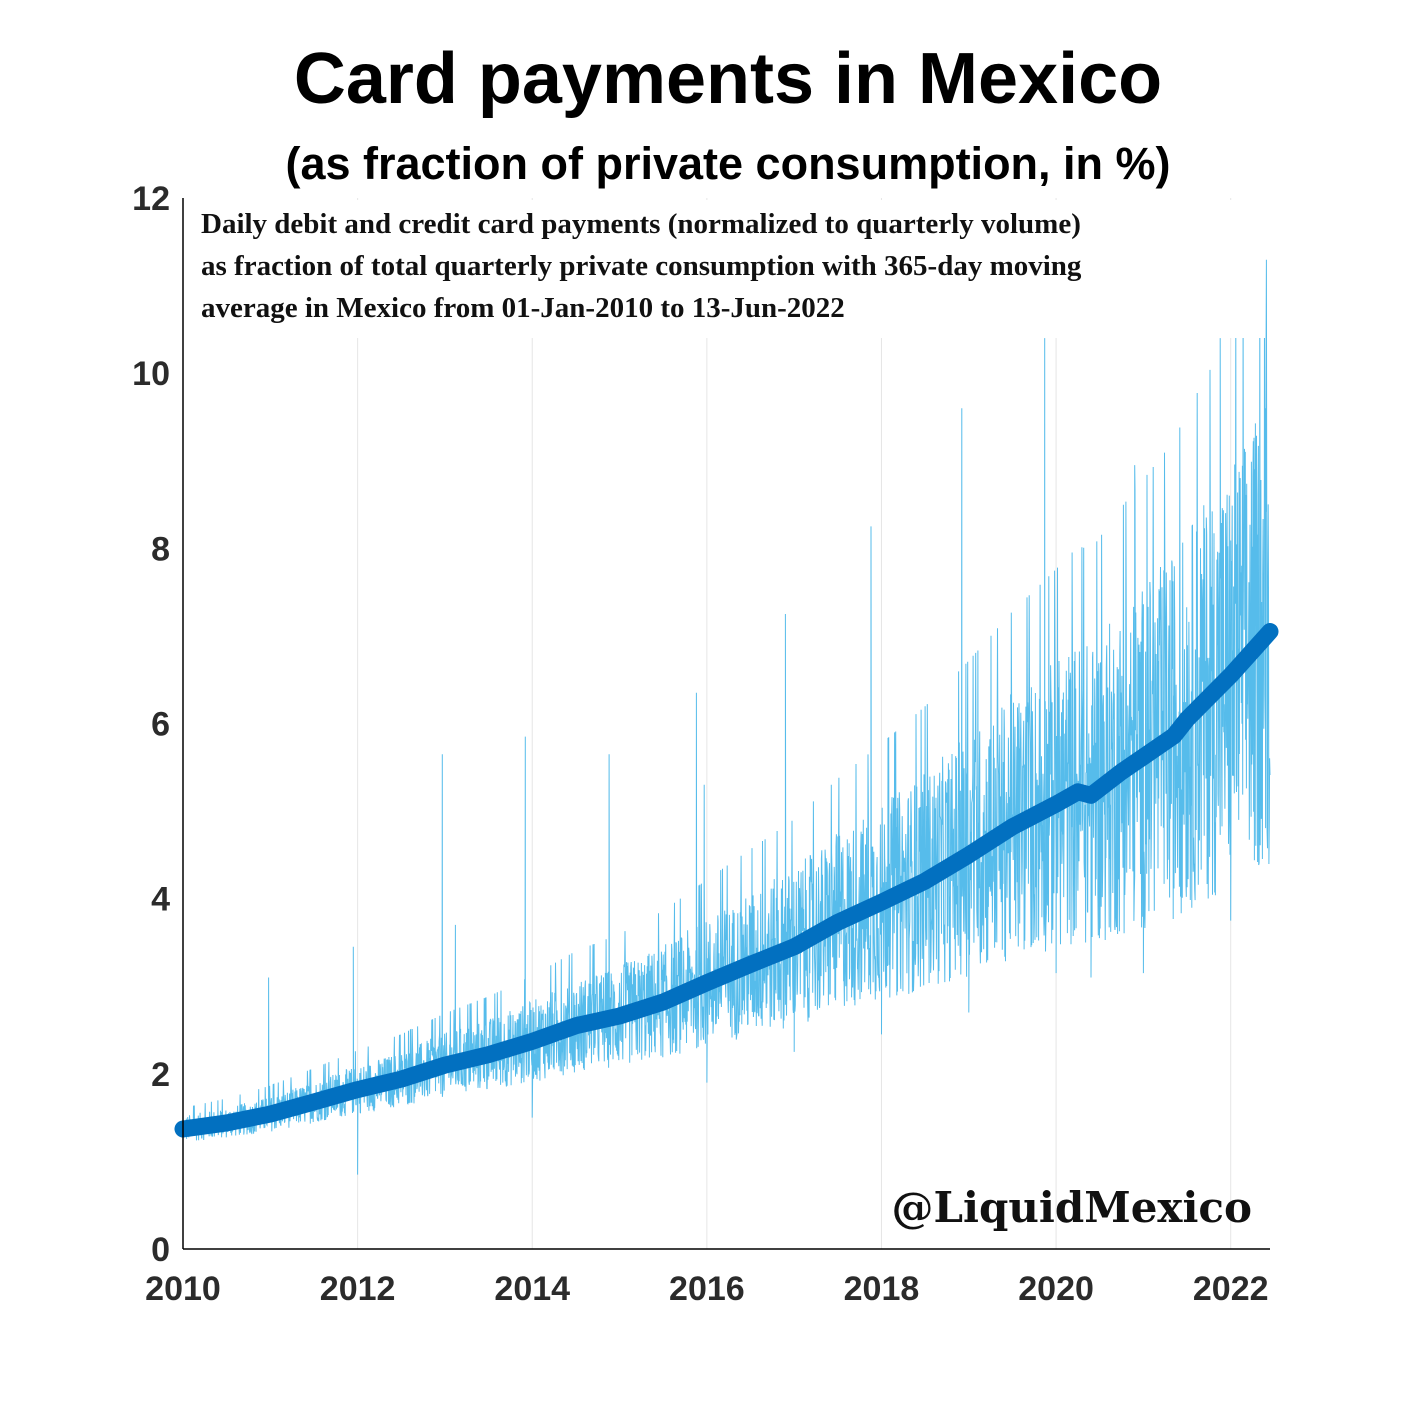  Describe the element at coordinates (160, 1075) in the screenshot. I see `y-tick-label-2: 2` at that location.